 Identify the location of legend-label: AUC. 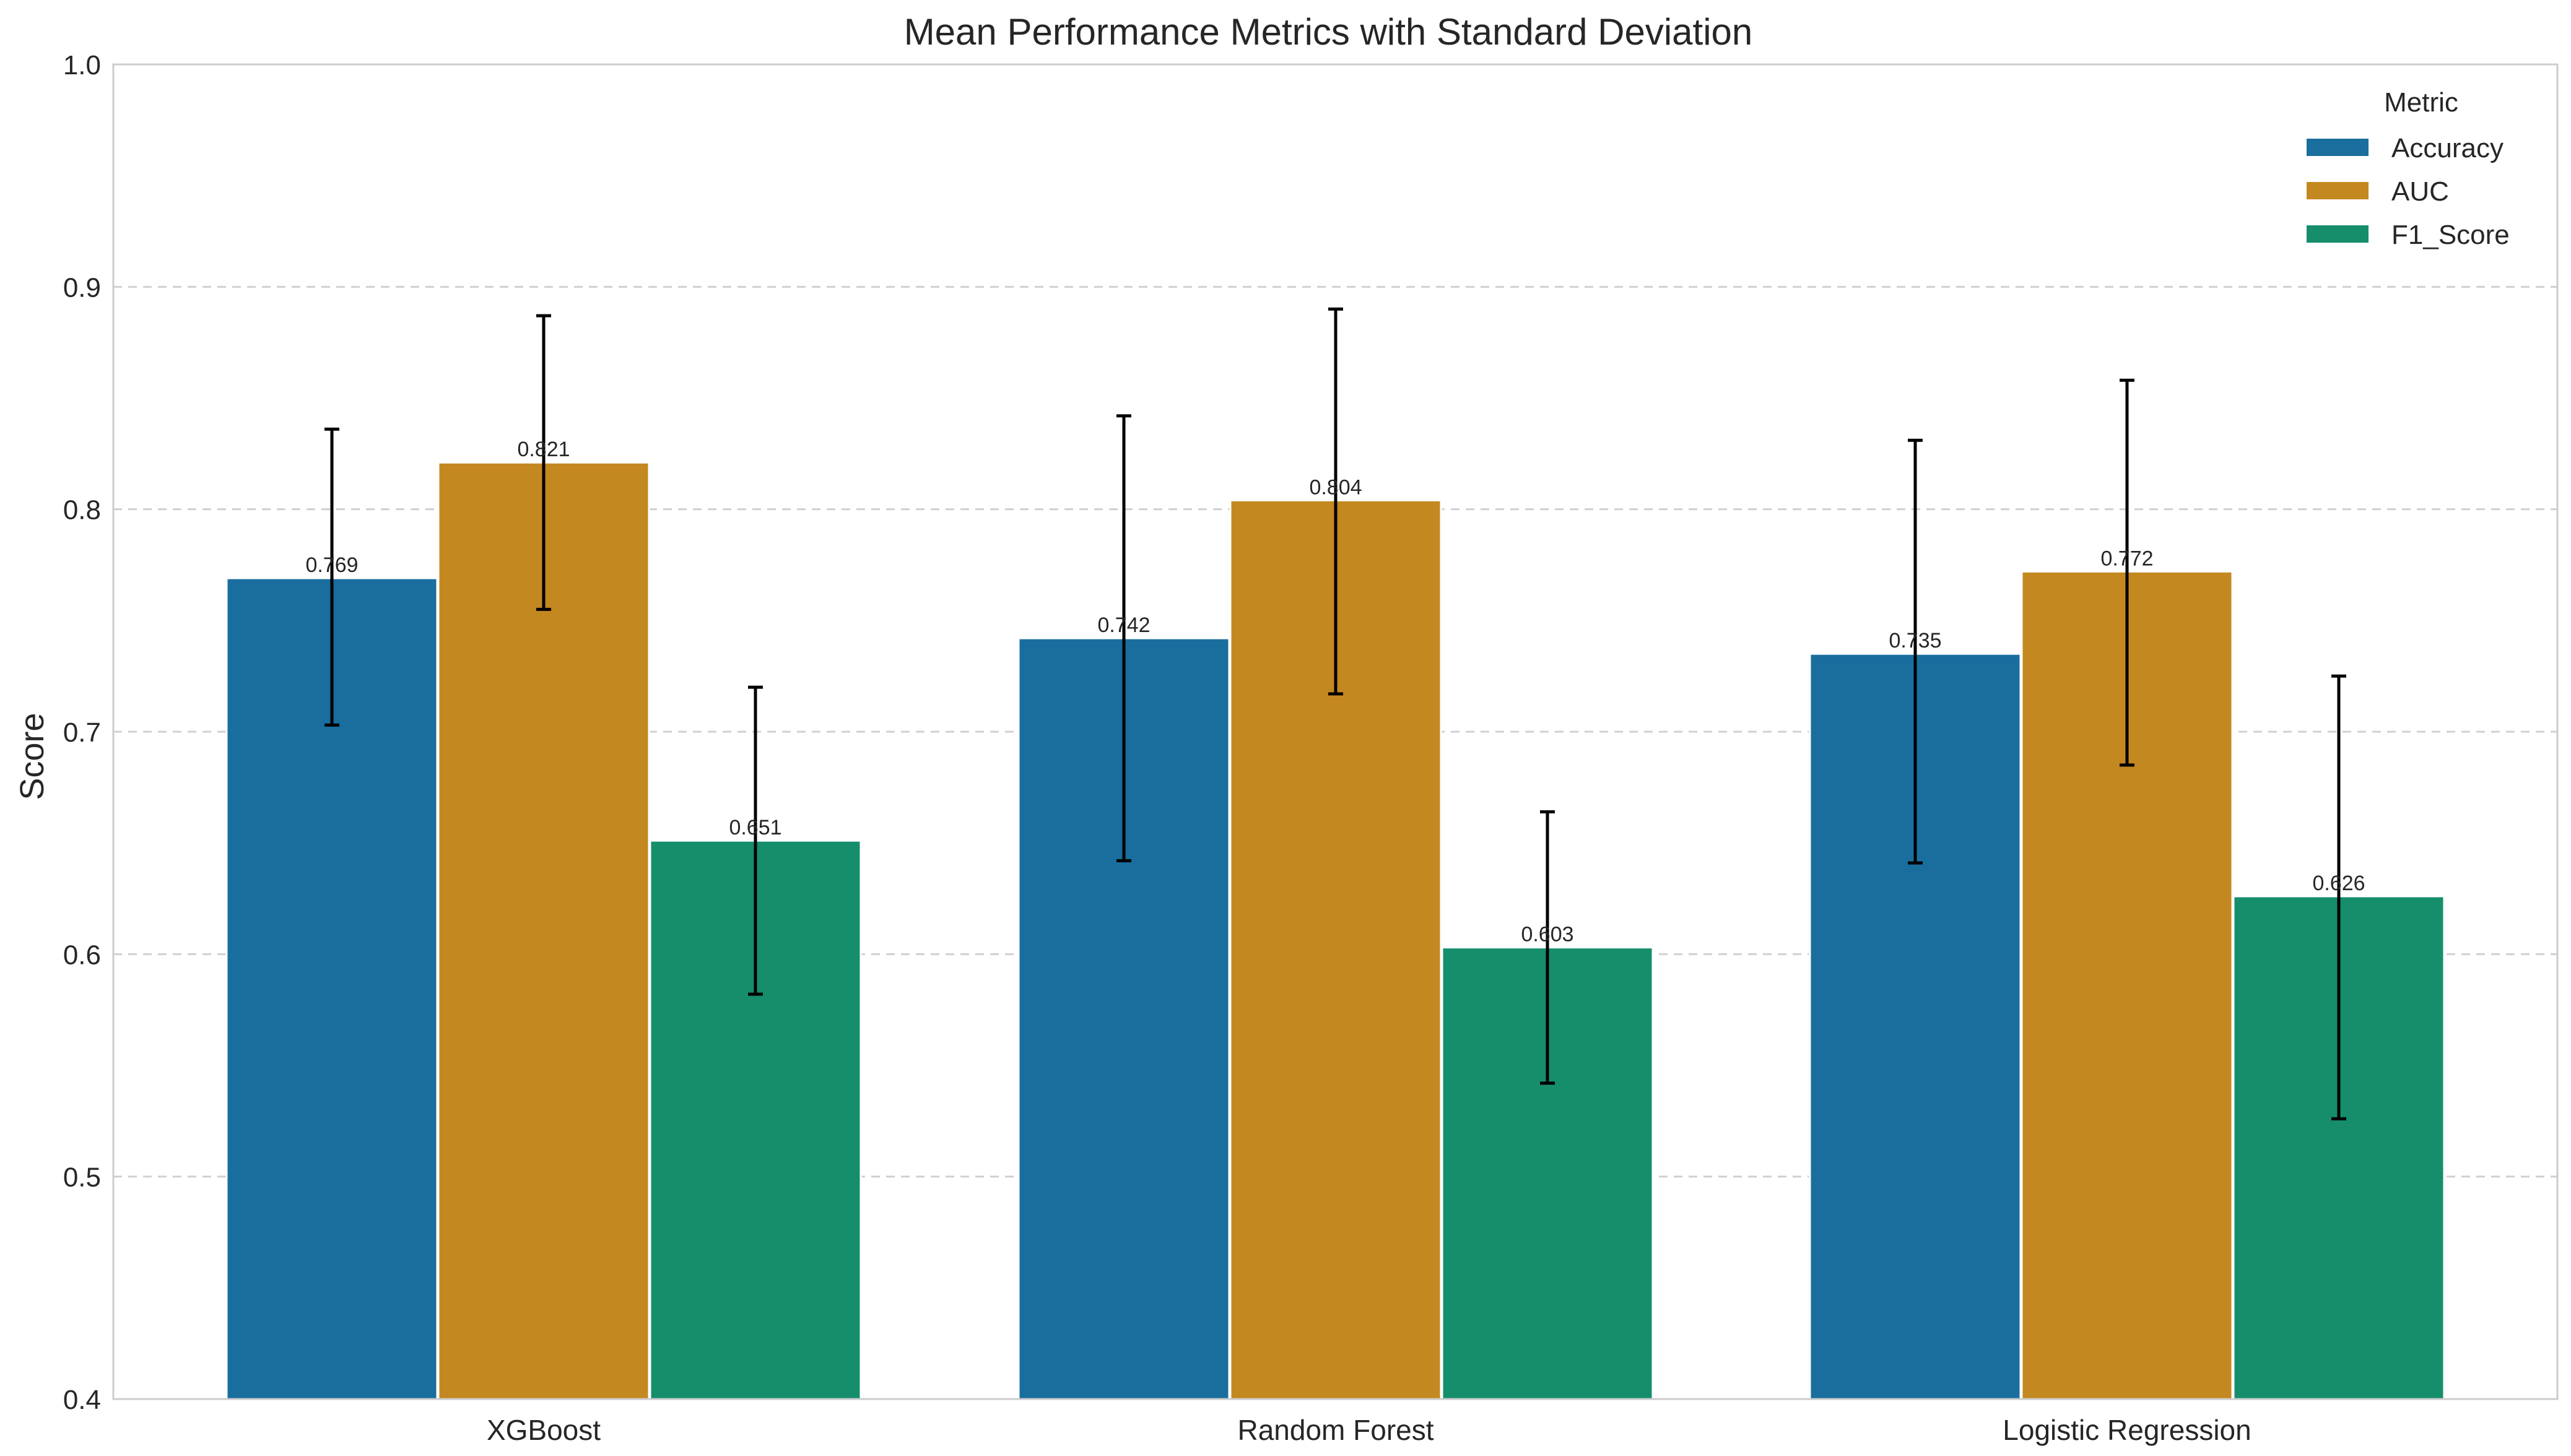
(2420, 192).